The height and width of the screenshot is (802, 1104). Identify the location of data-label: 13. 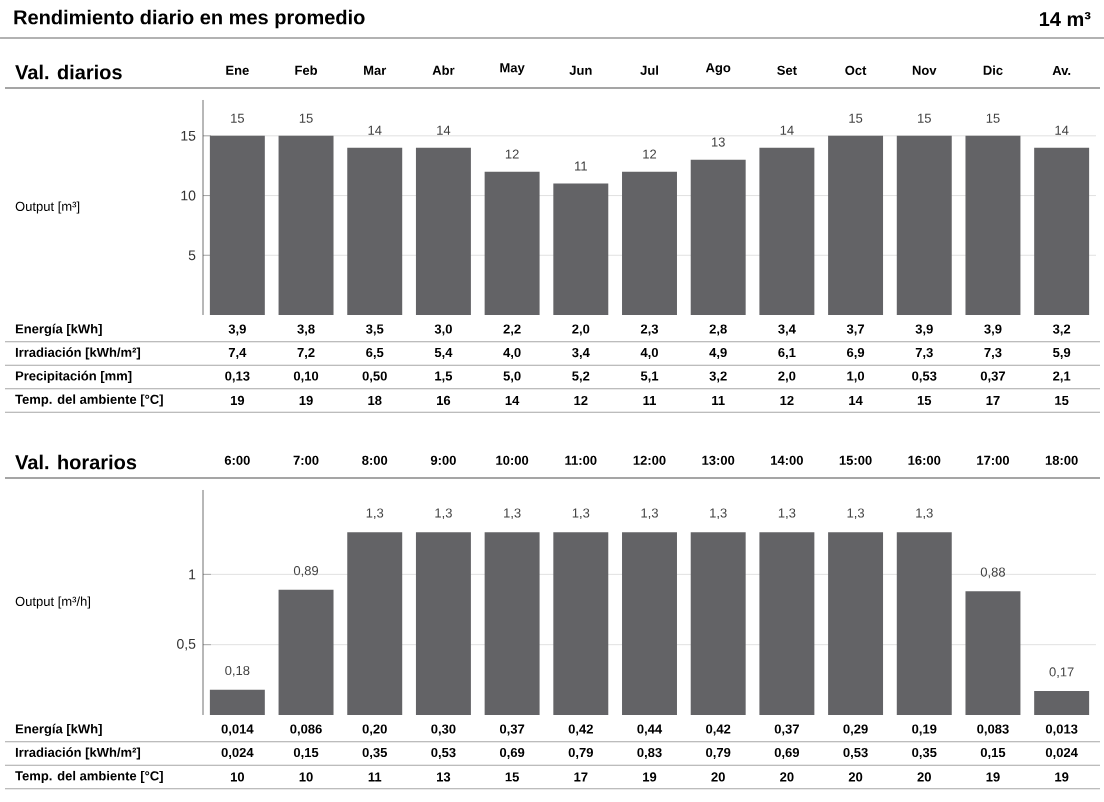
(444, 777).